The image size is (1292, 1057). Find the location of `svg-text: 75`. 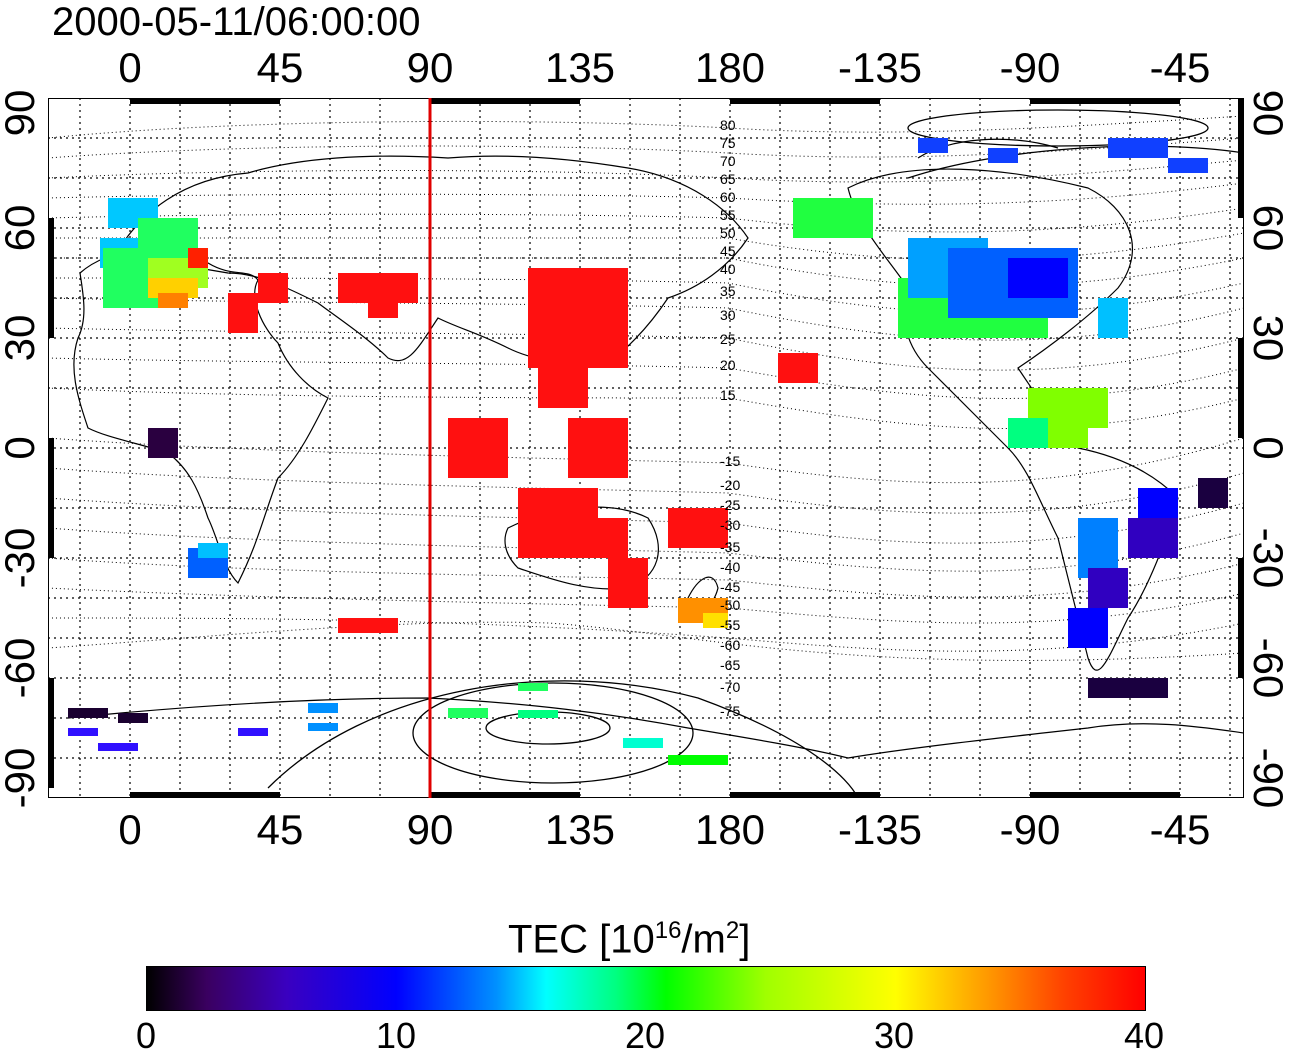

svg-text: 75 is located at coordinates (728, 143).